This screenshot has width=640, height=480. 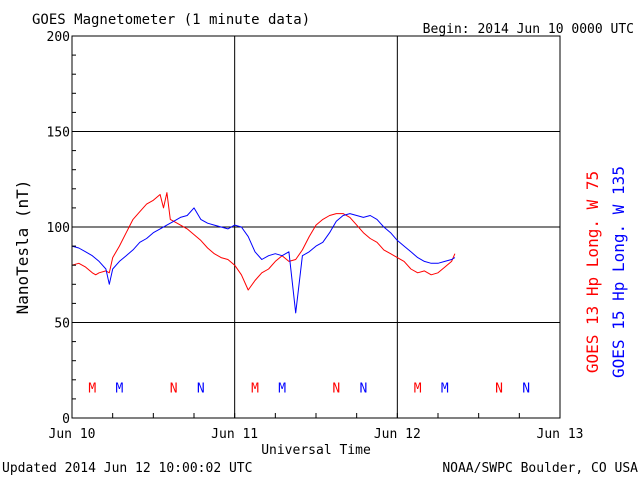 I want to click on y-tick-label: 200, so click(x=58, y=37).